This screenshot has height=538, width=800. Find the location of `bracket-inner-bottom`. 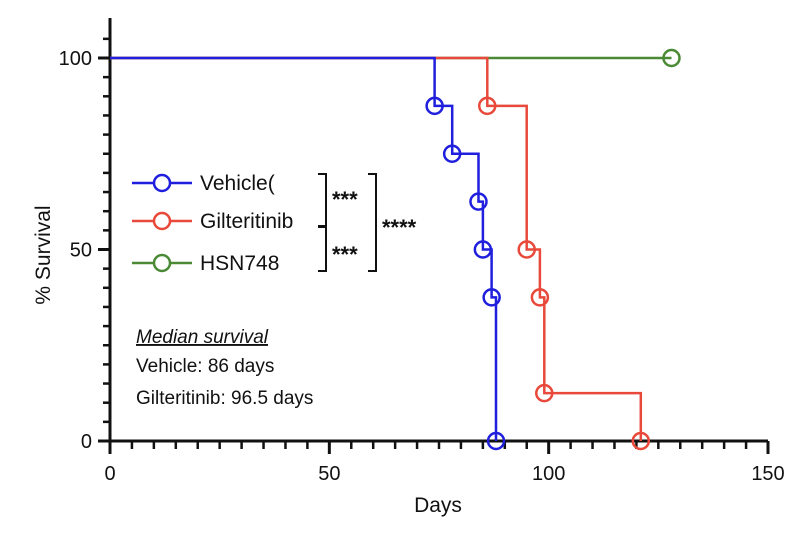

bracket-inner-bottom is located at coordinates (322, 248).